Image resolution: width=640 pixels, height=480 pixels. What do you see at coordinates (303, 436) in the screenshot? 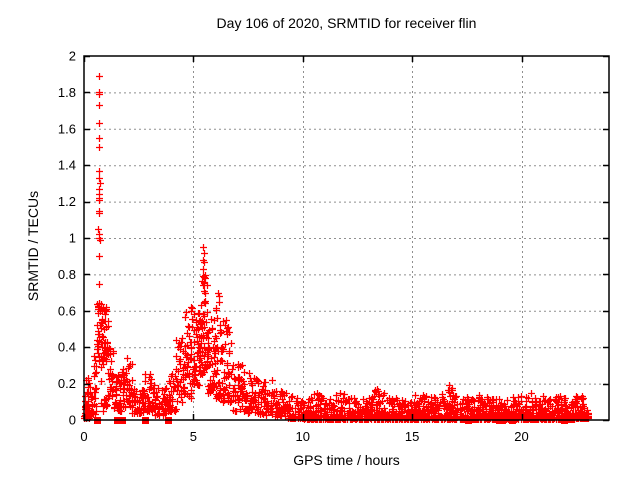
I see `x-tick-label: 10` at bounding box center [303, 436].